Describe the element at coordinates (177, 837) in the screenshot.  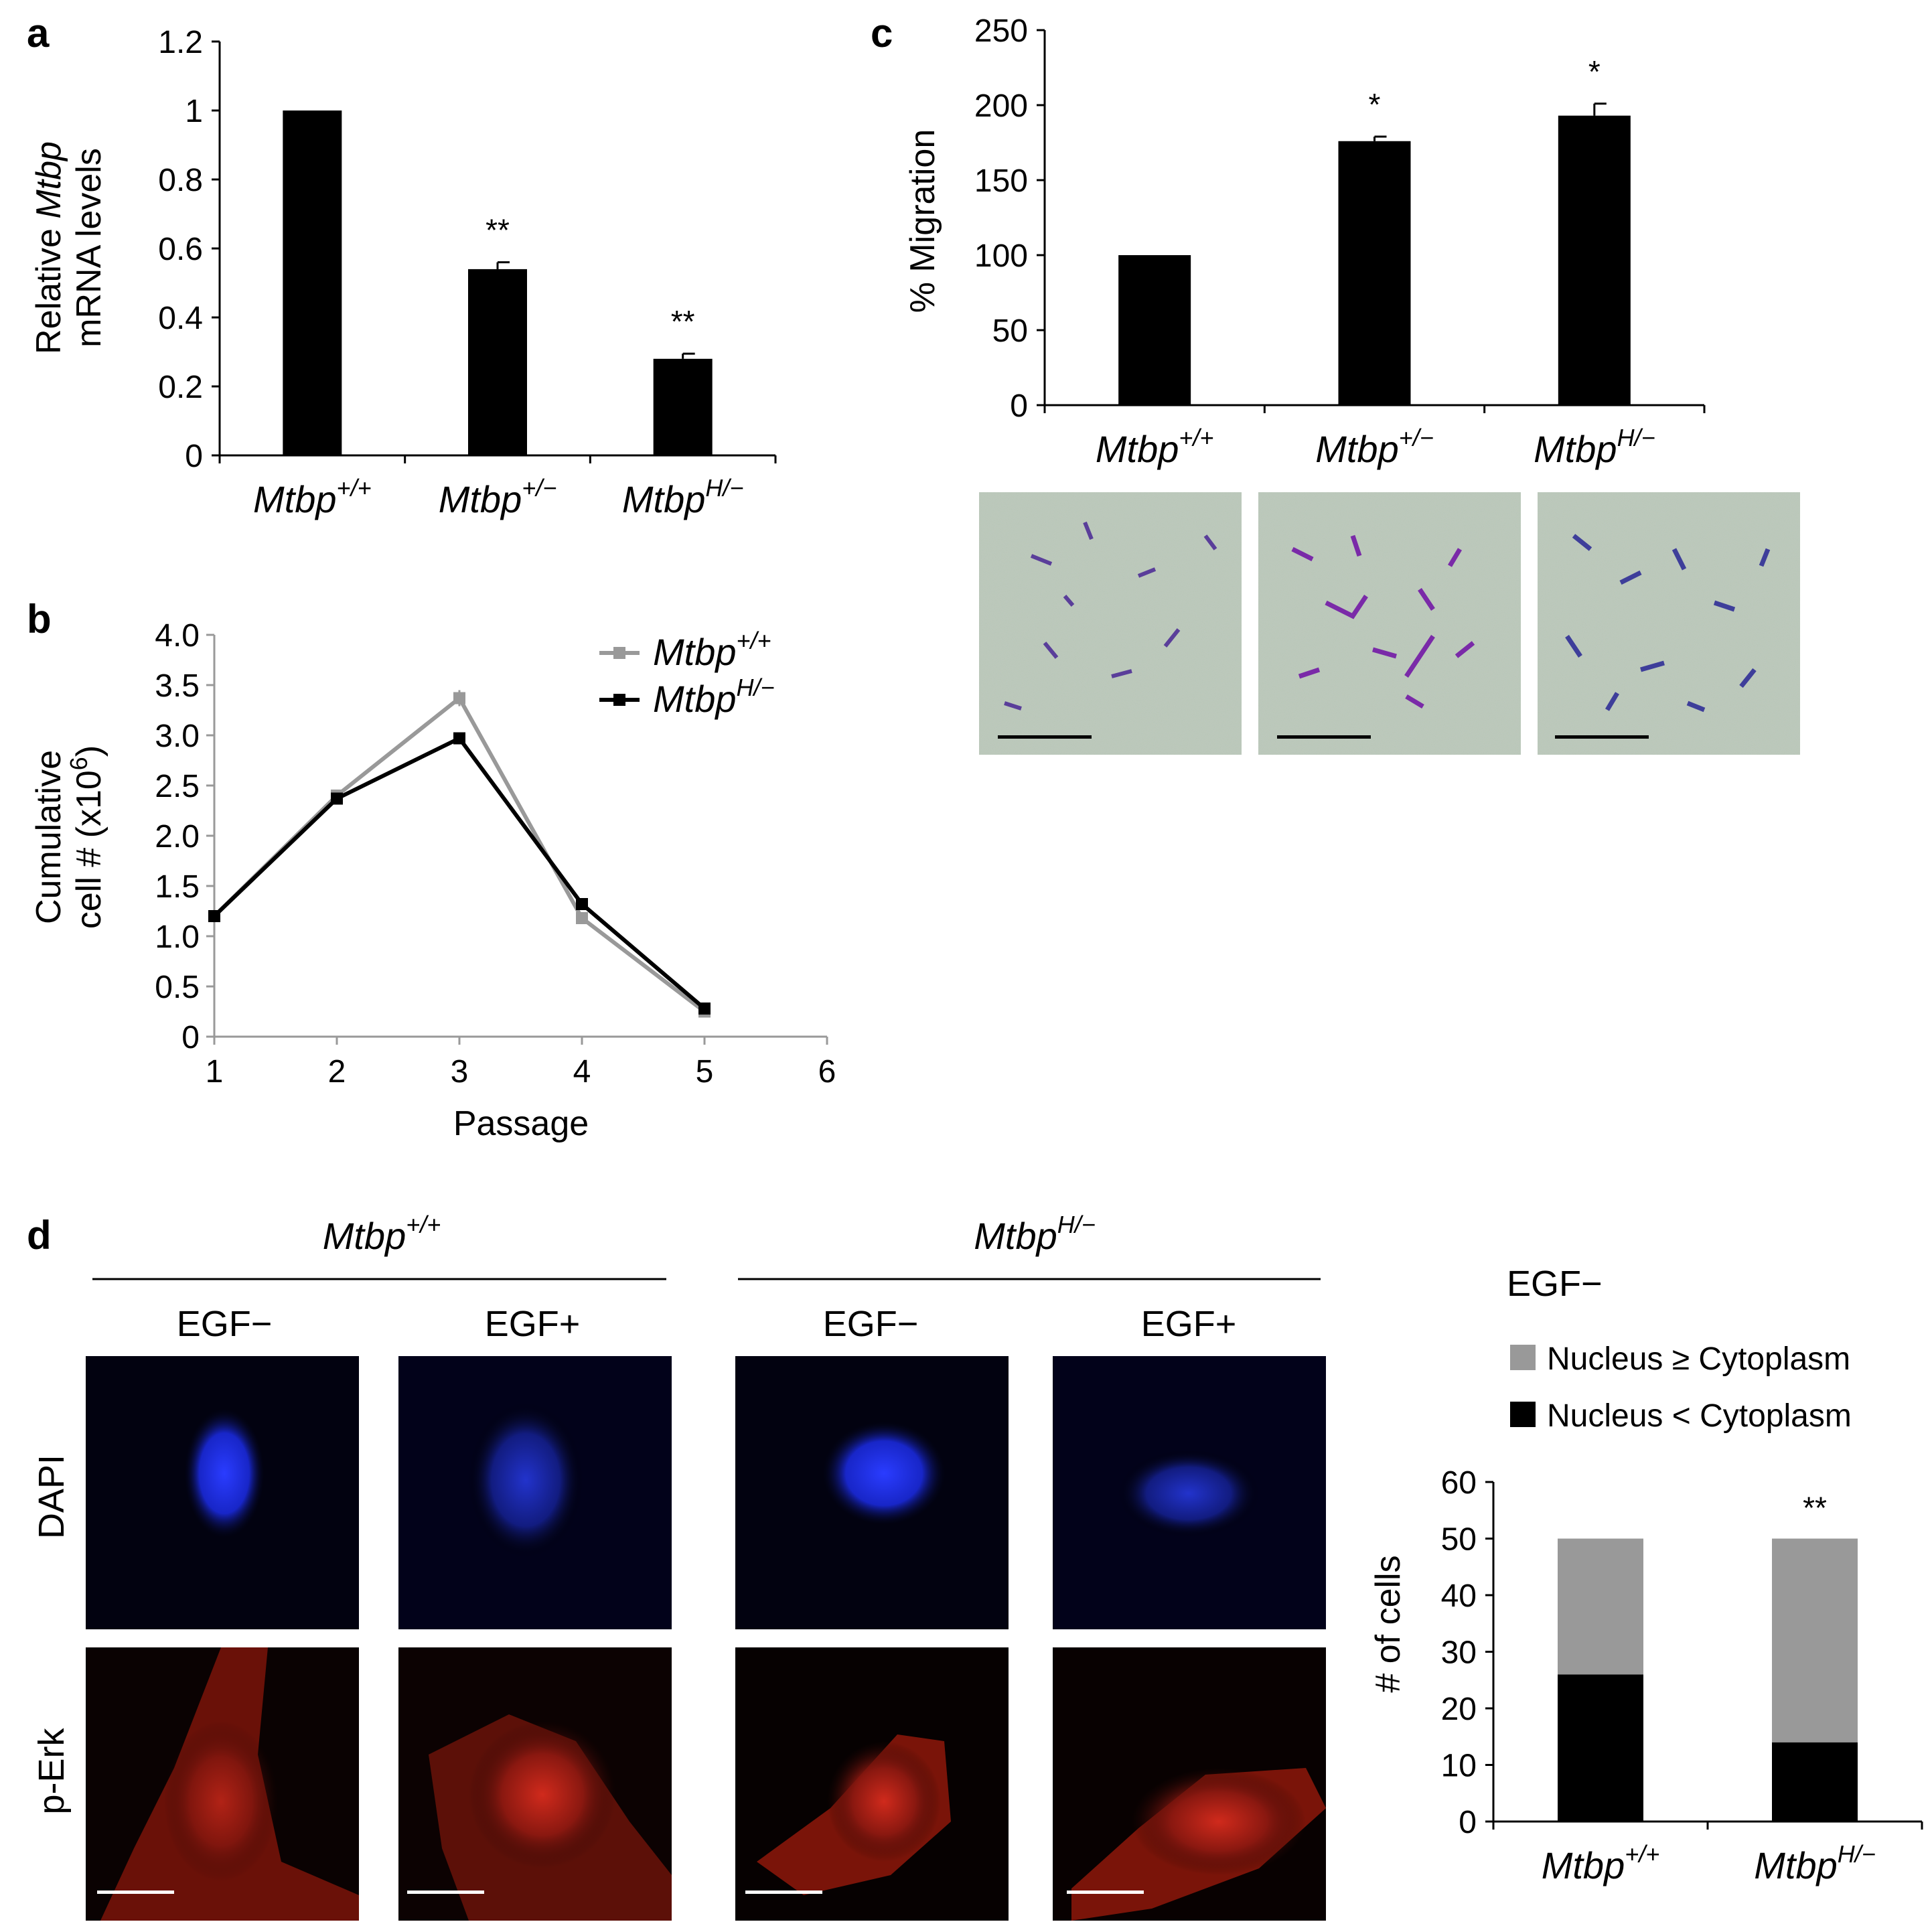
I see `panel-b-y-tick-label: 2.0` at that location.